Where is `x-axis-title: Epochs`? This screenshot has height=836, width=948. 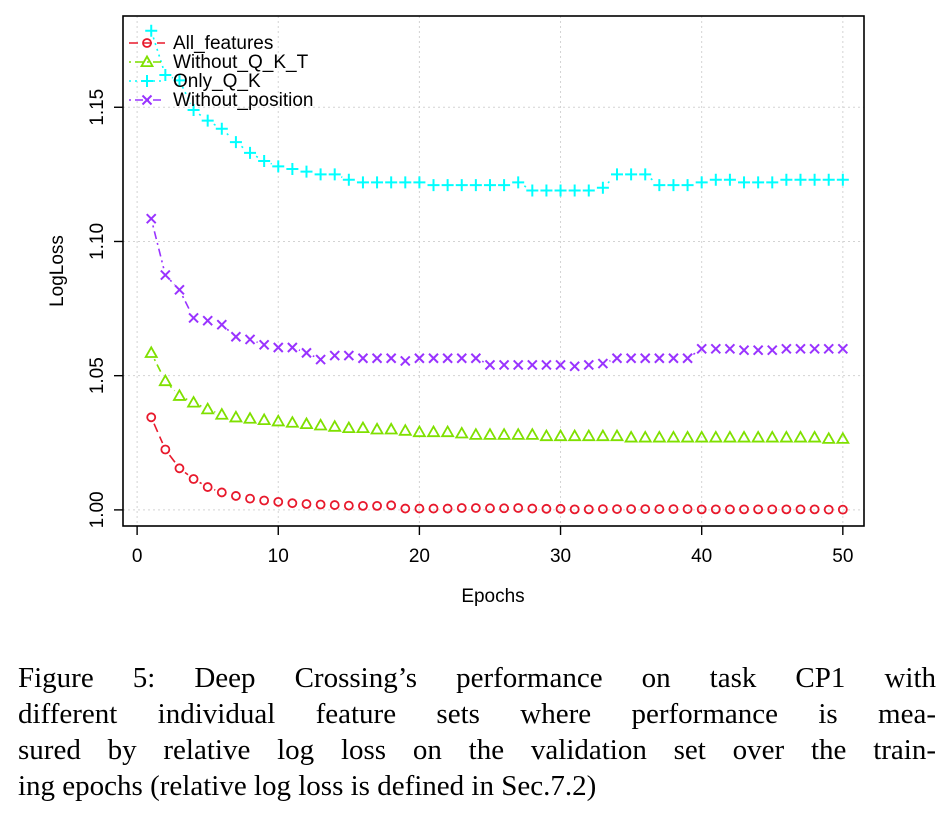 x-axis-title: Epochs is located at coordinates (492, 596).